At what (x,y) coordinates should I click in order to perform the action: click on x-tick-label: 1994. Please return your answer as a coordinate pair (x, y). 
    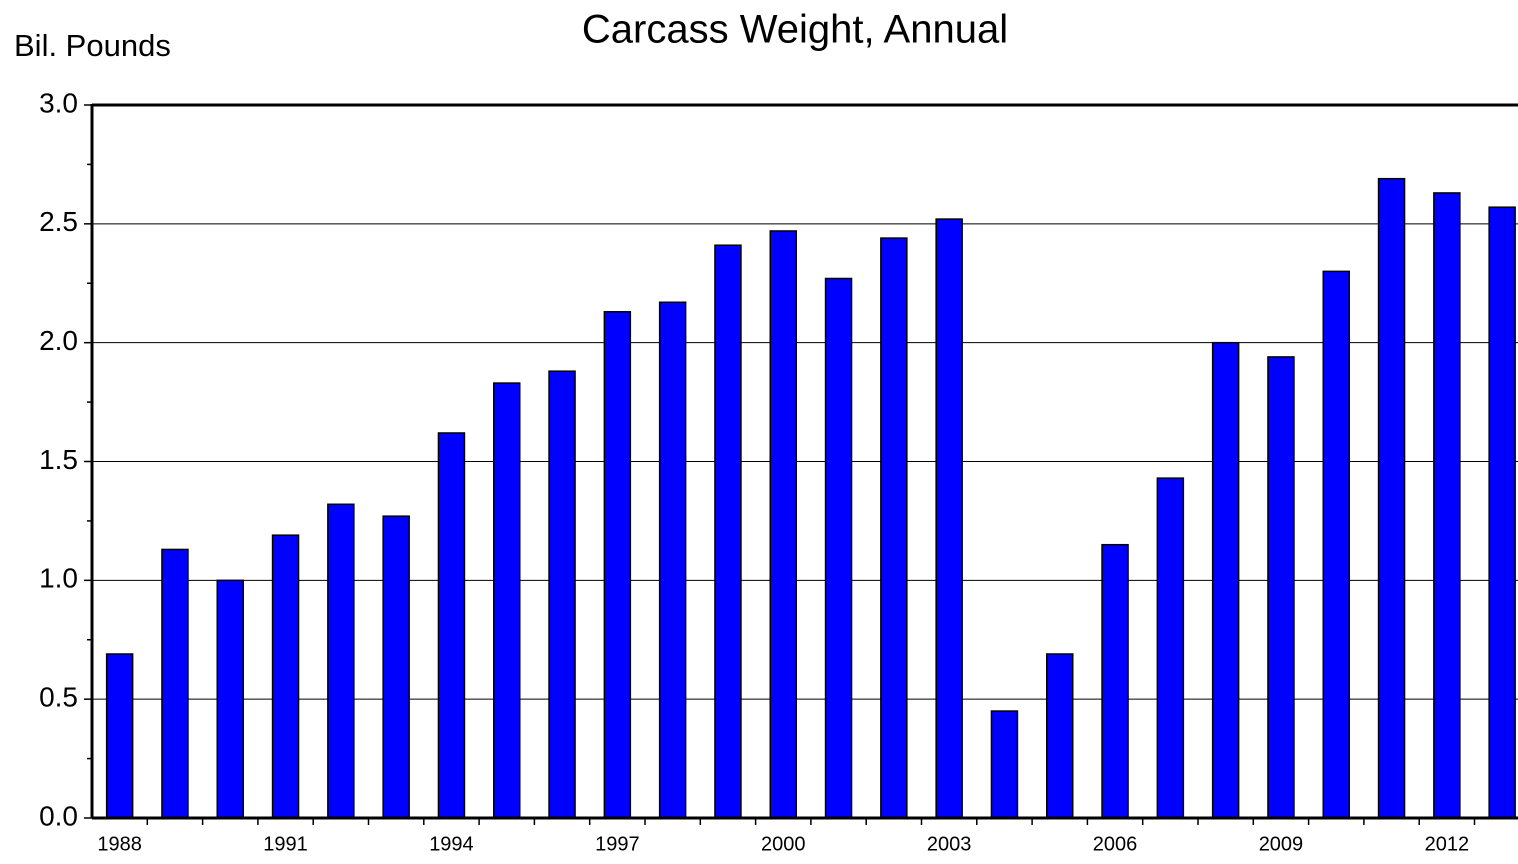
    Looking at the image, I should click on (451, 844).